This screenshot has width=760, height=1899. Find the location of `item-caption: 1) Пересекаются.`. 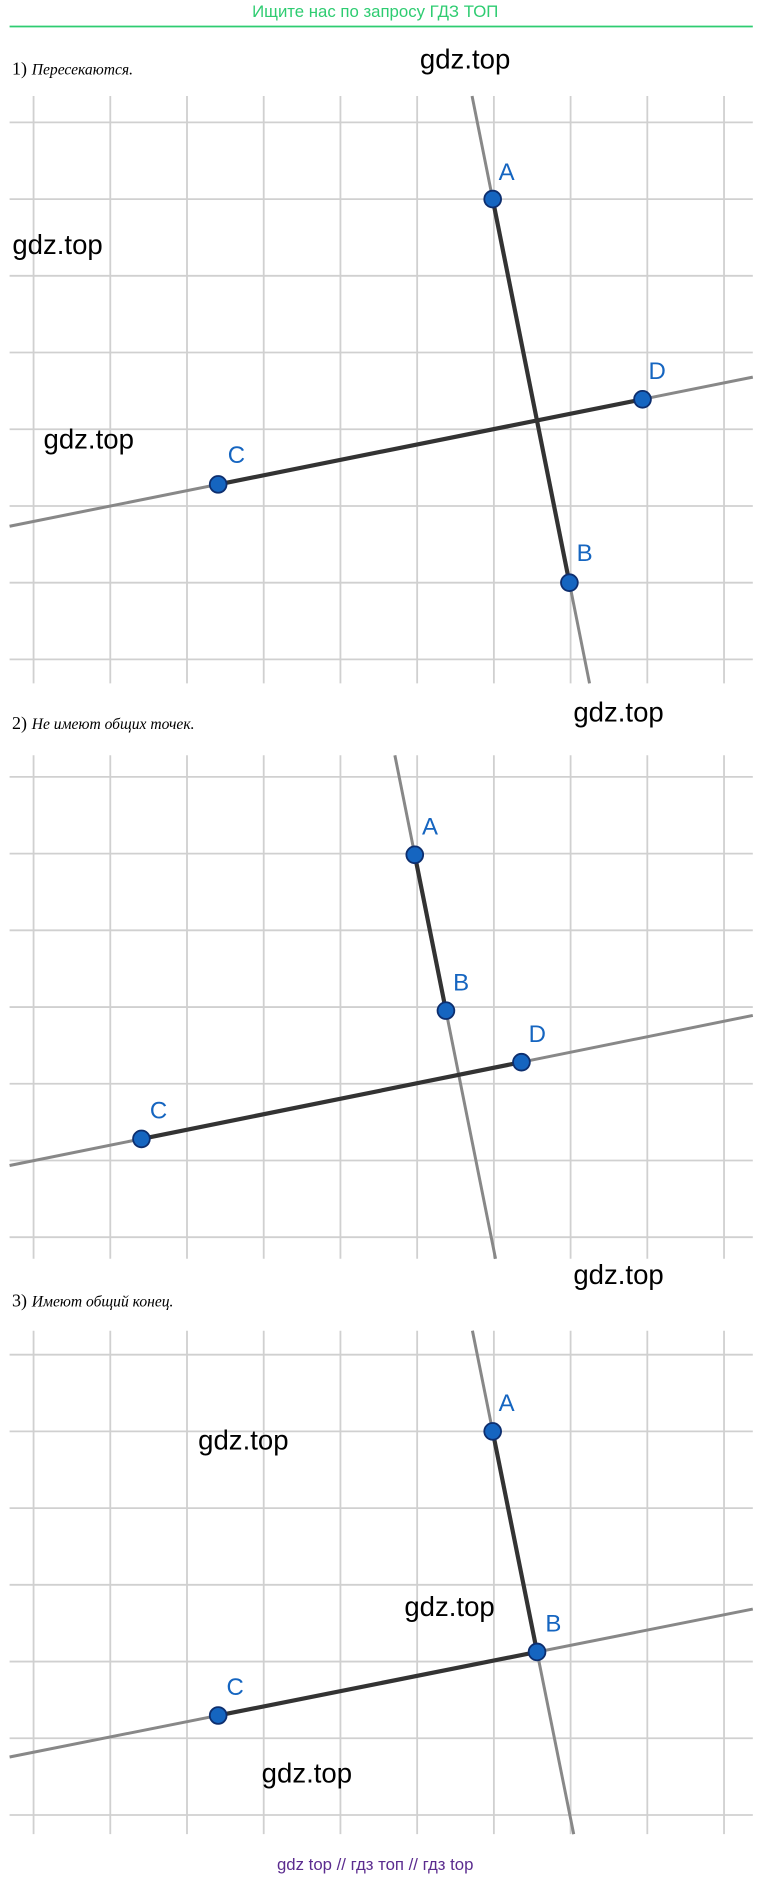

item-caption: 1) Пересекаются. is located at coordinates (72, 68).